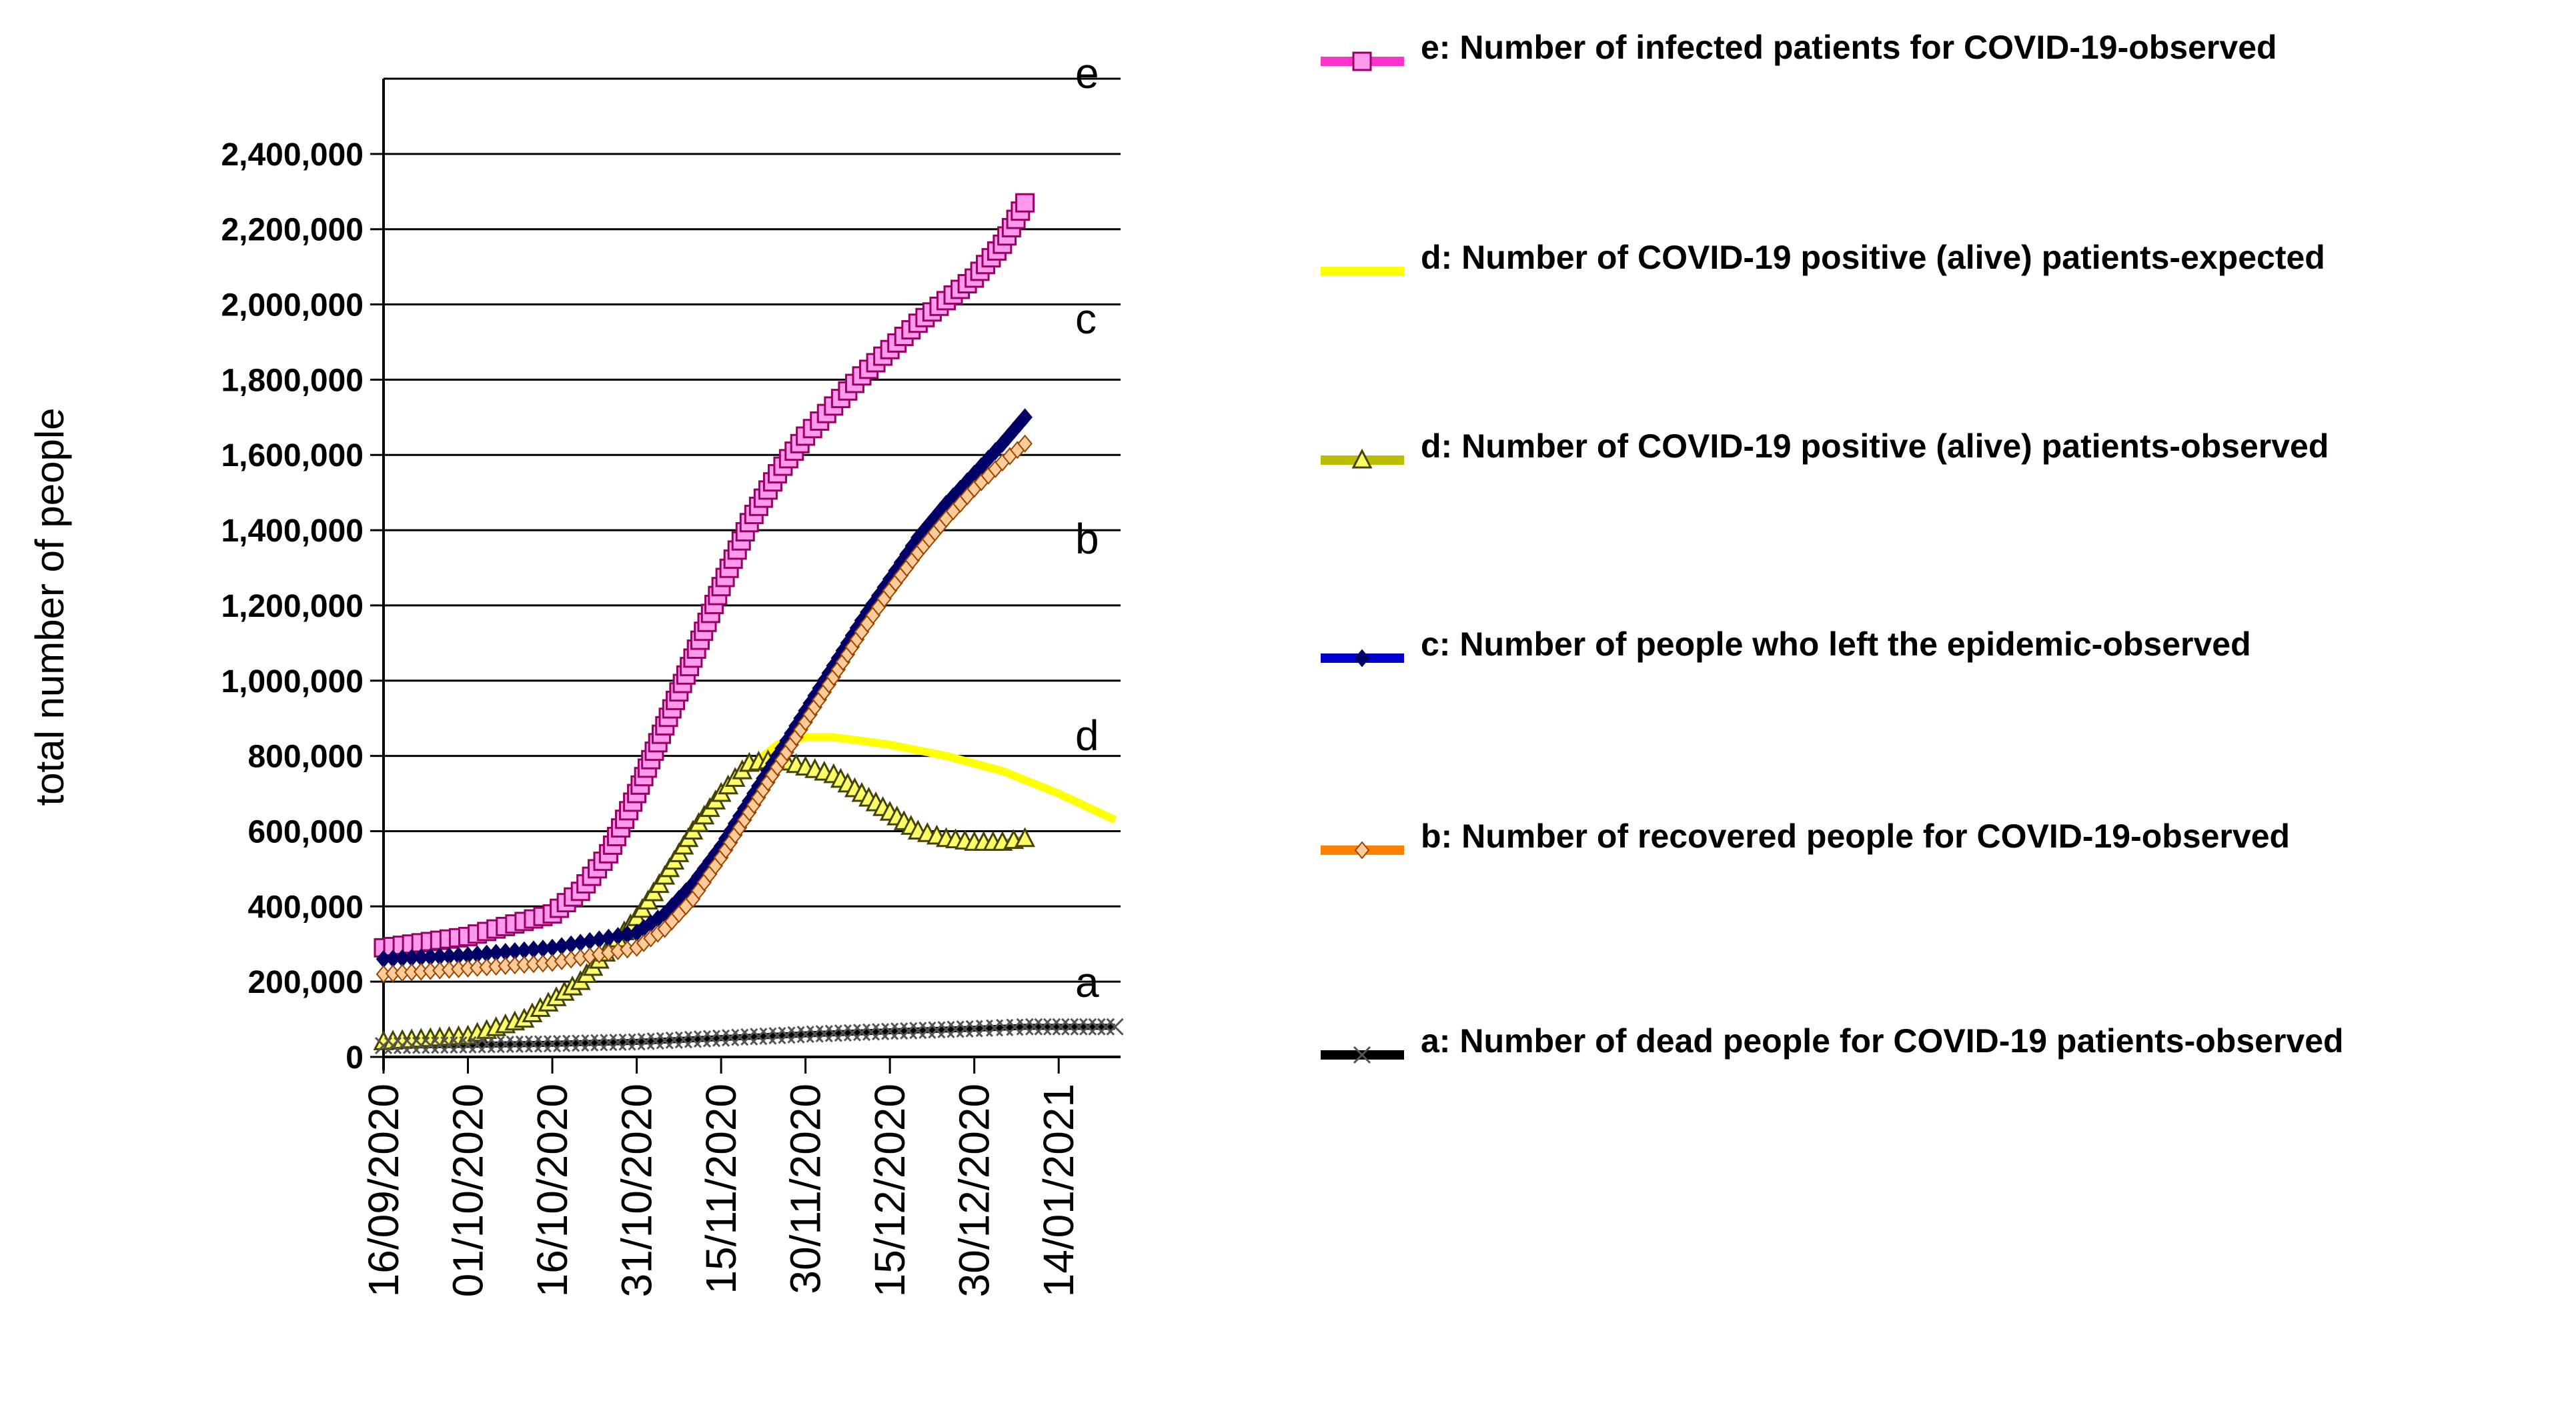  Describe the element at coordinates (292, 380) in the screenshot. I see `y-tick-label: 1,800,000` at that location.